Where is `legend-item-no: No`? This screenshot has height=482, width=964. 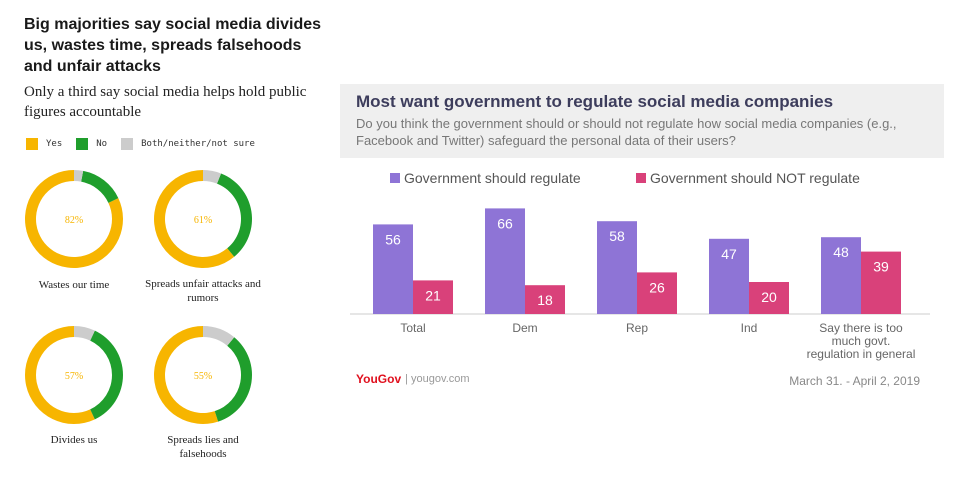
legend-item-no: No is located at coordinates (91, 144).